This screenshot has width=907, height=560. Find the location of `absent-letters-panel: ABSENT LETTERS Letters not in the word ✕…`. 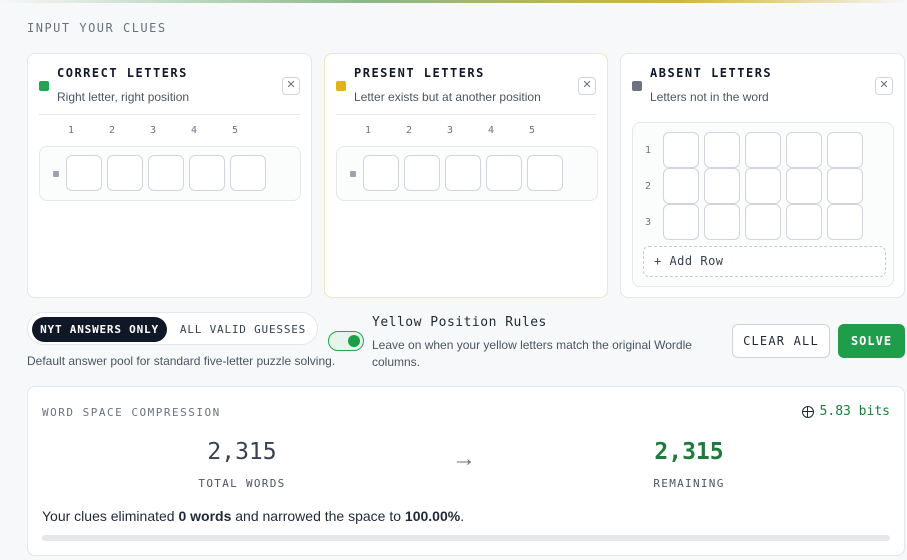

absent-letters-panel: ABSENT LETTERS Letters not in the word ✕… is located at coordinates (762, 175).